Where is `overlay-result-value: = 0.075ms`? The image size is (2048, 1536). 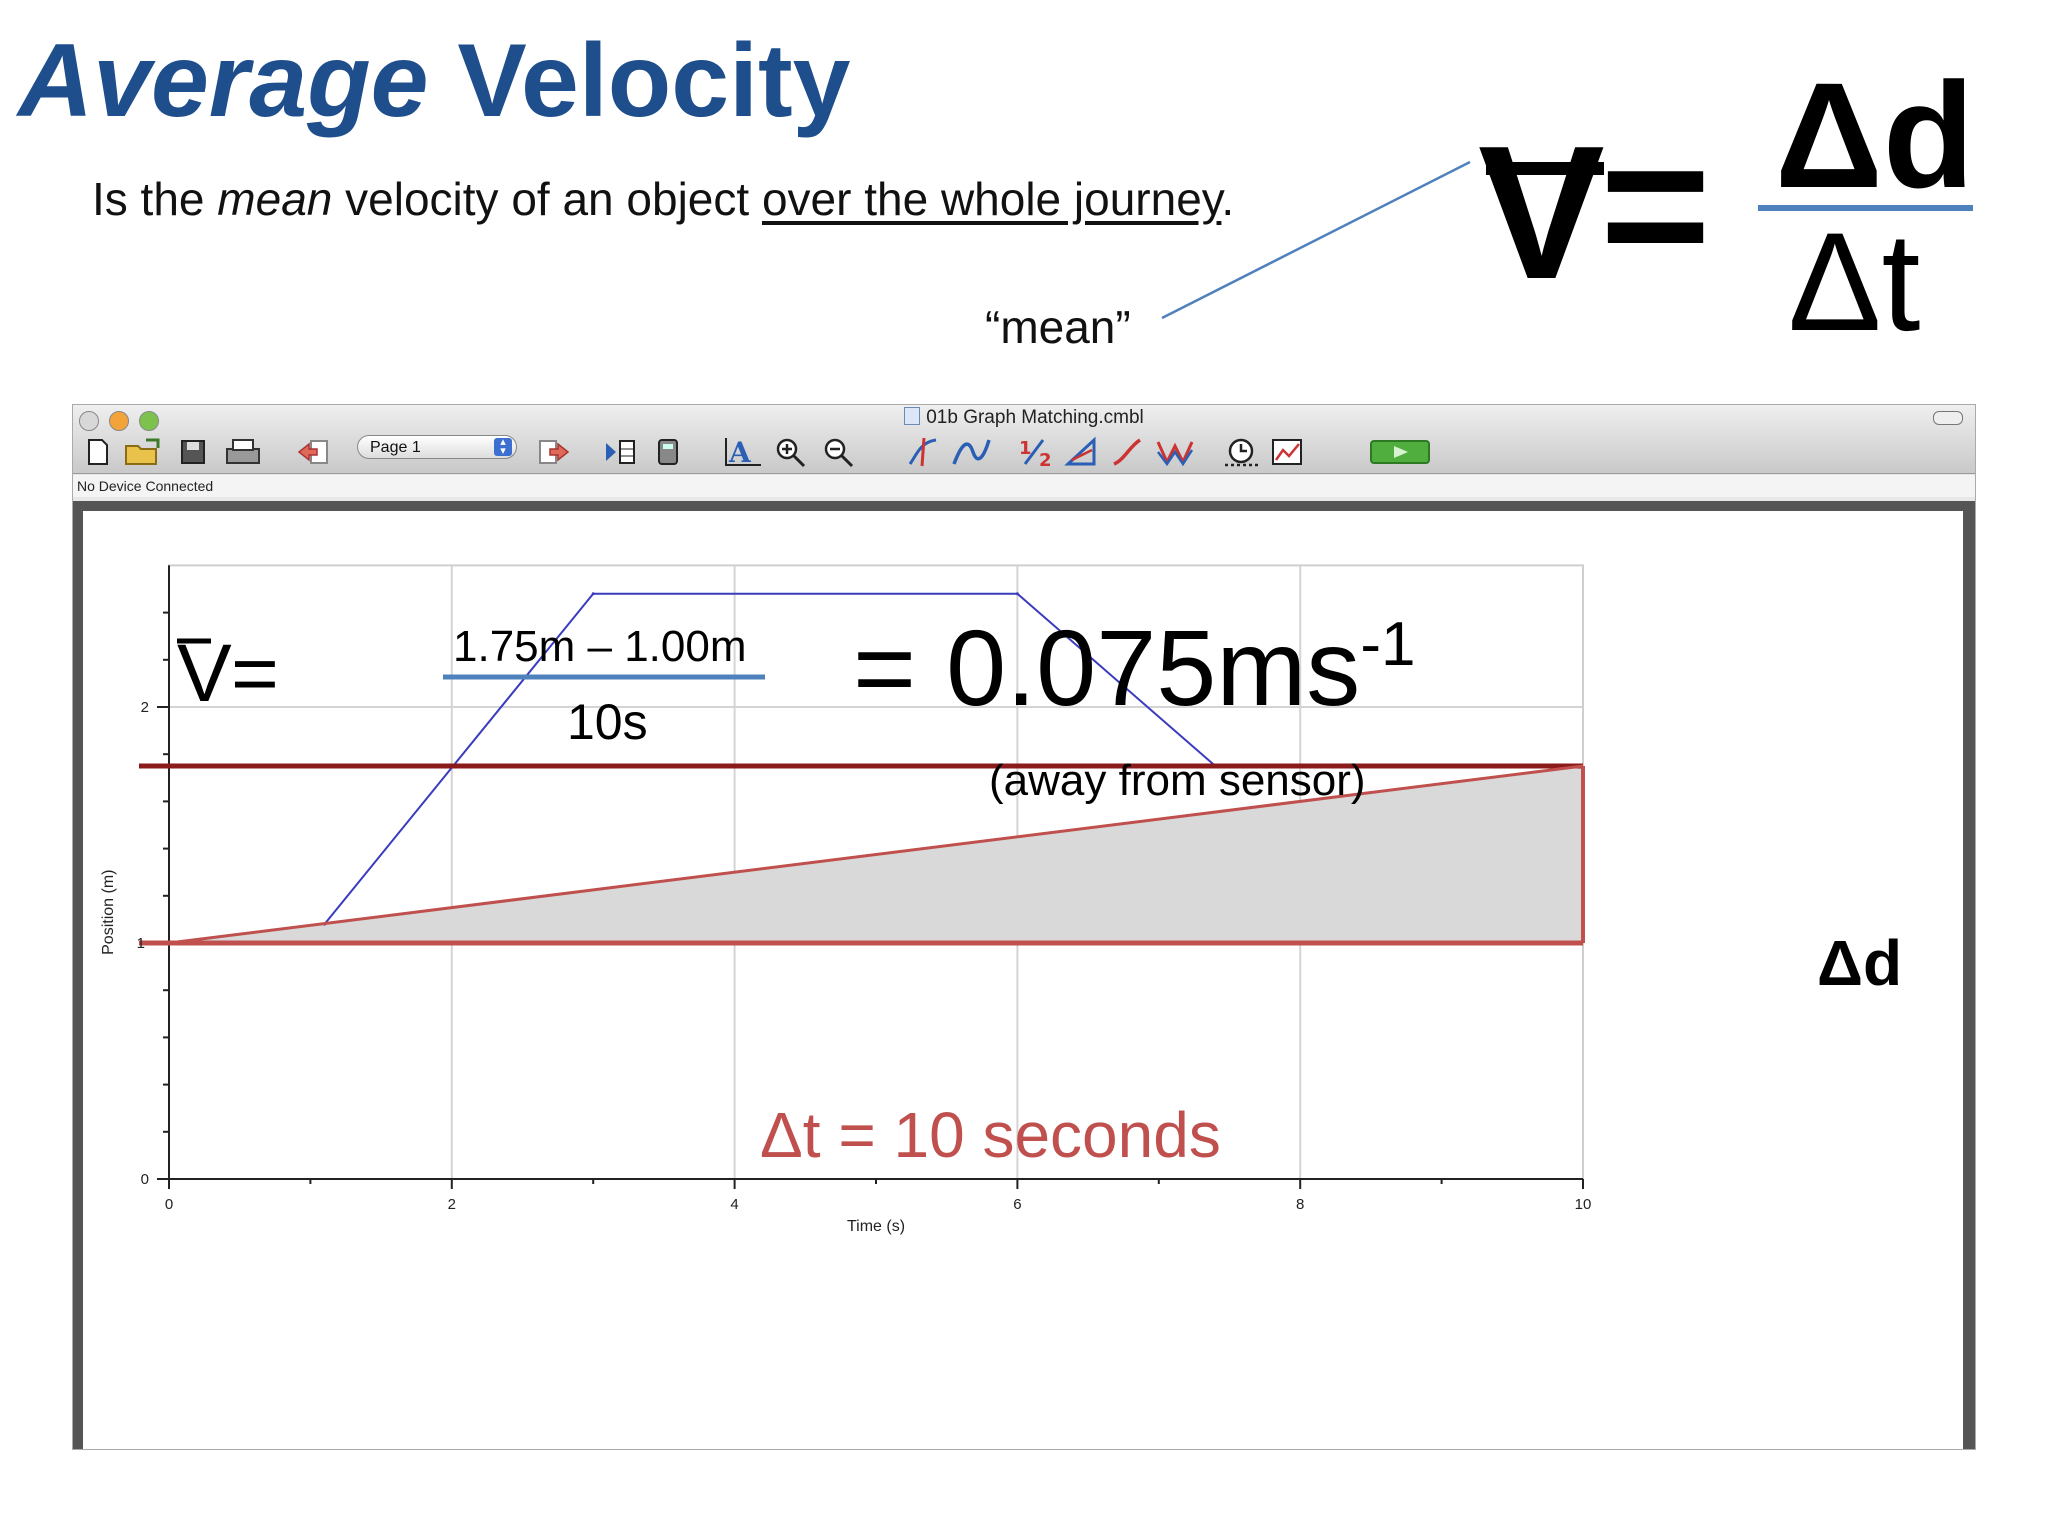 overlay-result-value: = 0.075ms is located at coordinates (1106, 667).